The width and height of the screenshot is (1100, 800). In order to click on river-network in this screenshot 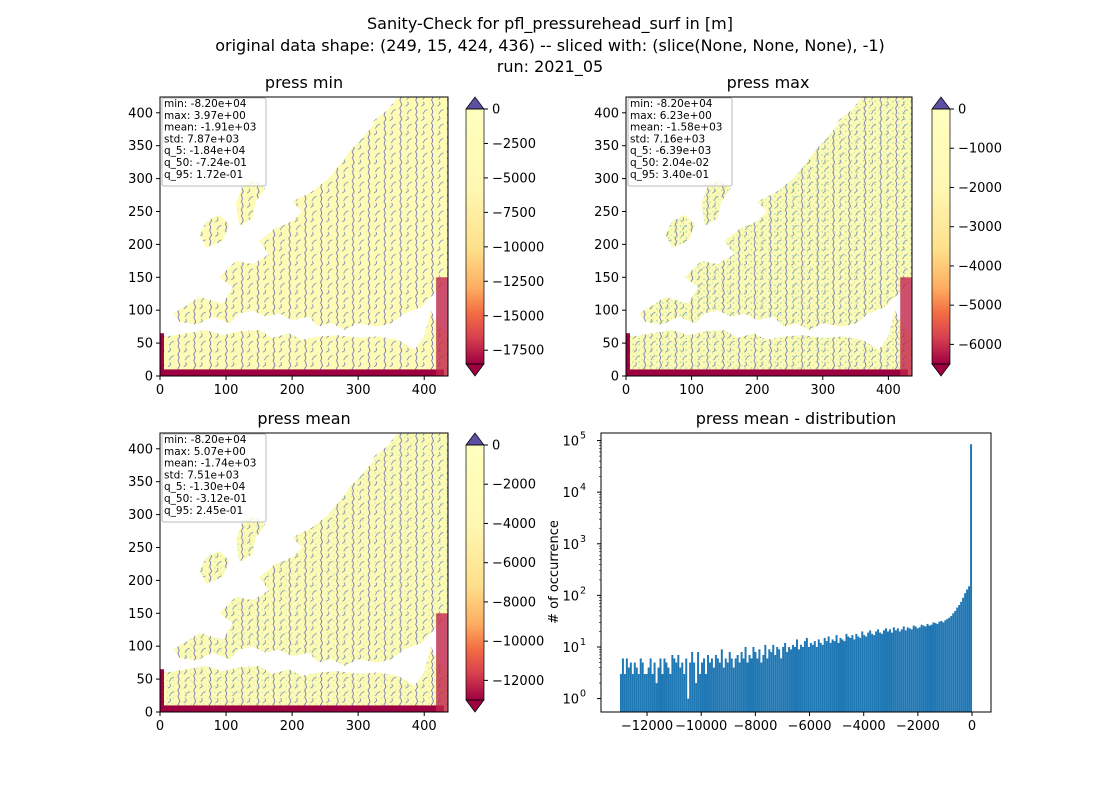, I will do `click(401, 269)`.